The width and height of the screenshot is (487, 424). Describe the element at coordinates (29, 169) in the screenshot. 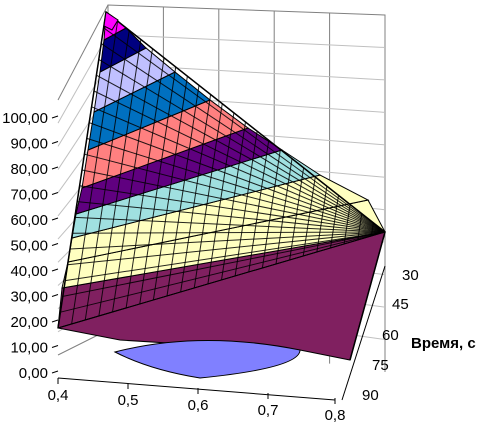

I see `z-tick-label: 80,00` at that location.